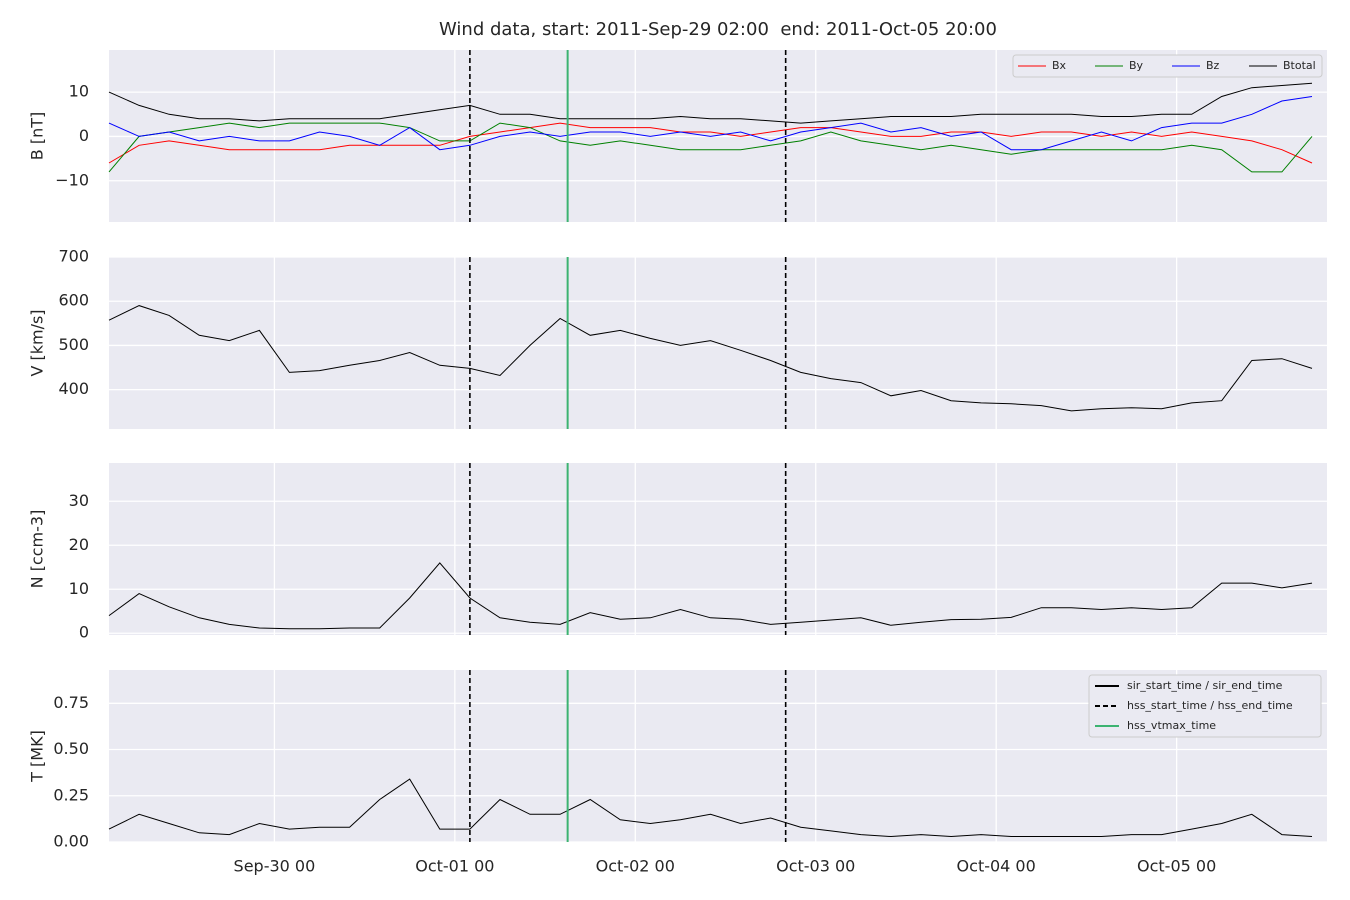 Image resolution: width=1350 pixels, height=900 pixels. Describe the element at coordinates (1299, 65) in the screenshot. I see `legend-label: Btotal` at that location.